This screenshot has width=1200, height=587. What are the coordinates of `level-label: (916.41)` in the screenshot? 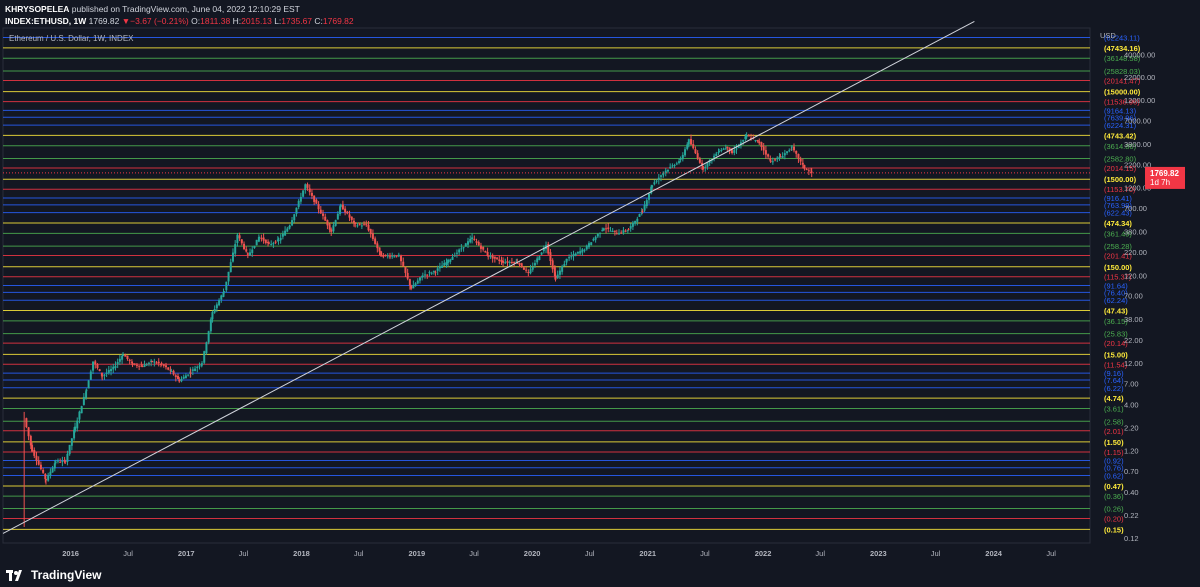 It's located at (1118, 198).